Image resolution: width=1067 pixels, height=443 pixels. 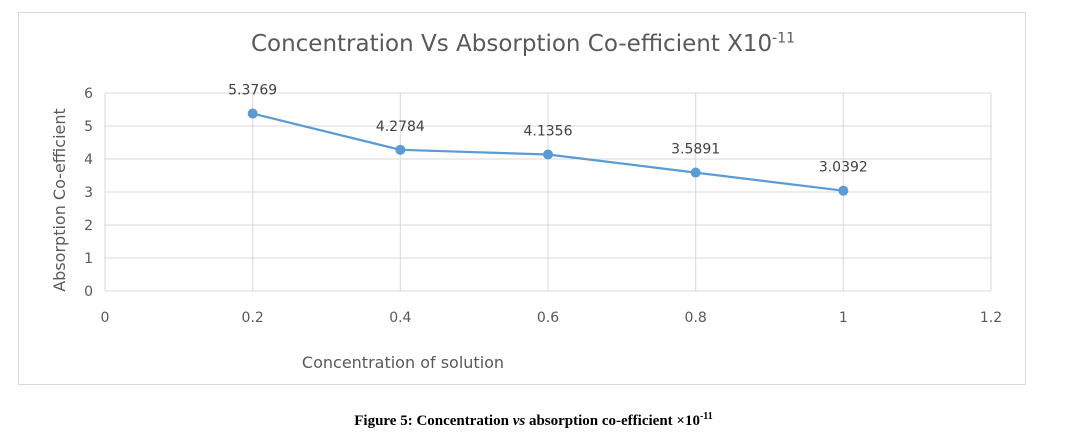 What do you see at coordinates (105, 318) in the screenshot?
I see `x-tick-label: 0` at bounding box center [105, 318].